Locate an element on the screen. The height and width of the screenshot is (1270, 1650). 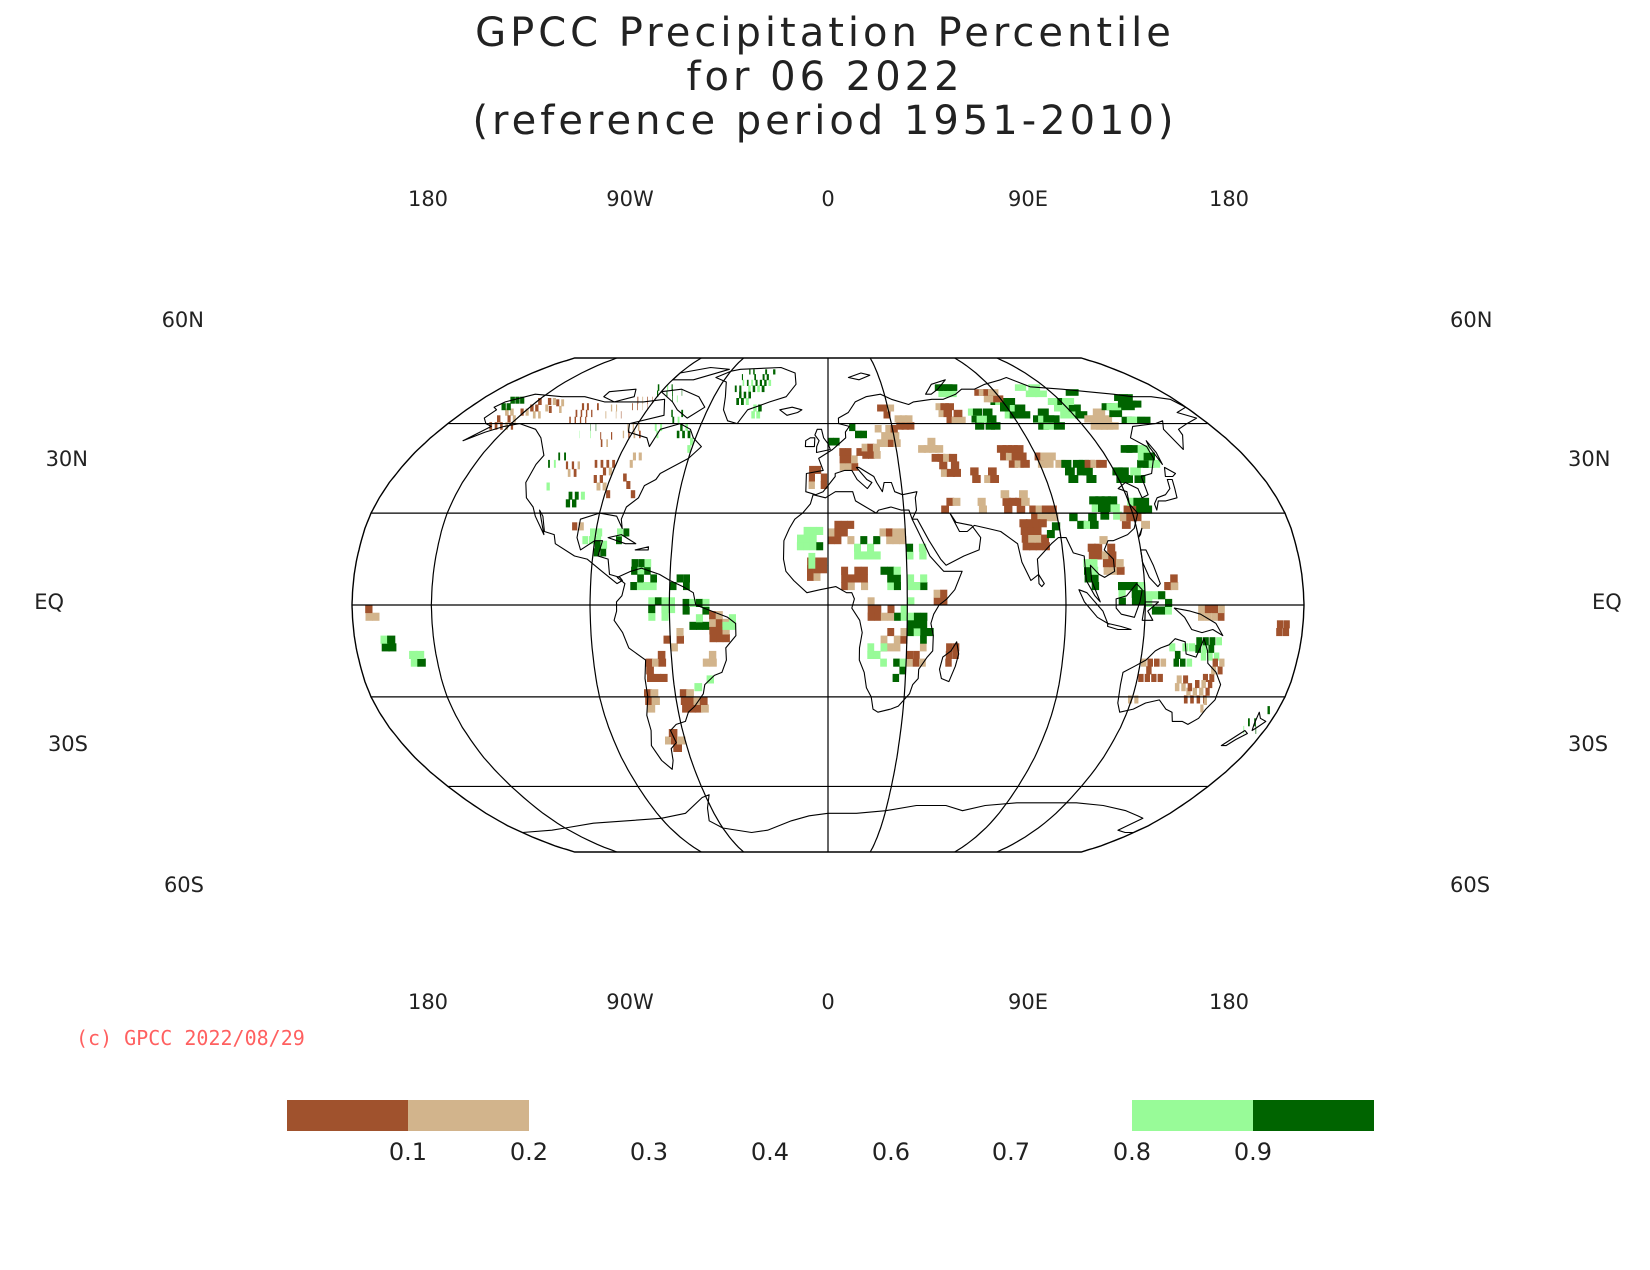
lon-label-bottom-90w: 90W is located at coordinates (630, 1002).